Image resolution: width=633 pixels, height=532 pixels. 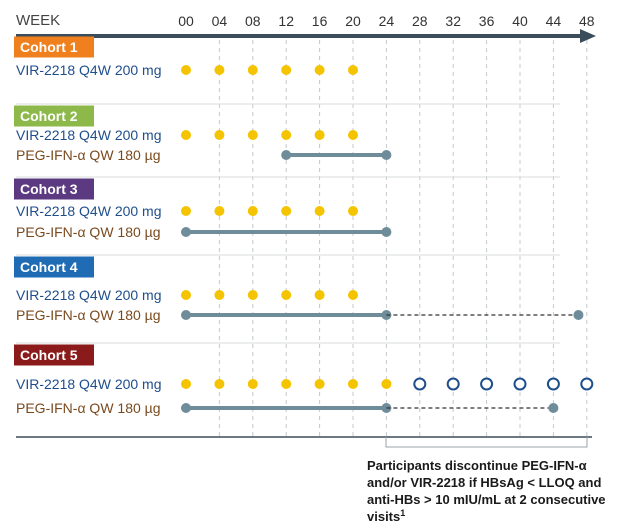 What do you see at coordinates (383, 516) in the screenshot?
I see `note-line-4: visits` at bounding box center [383, 516].